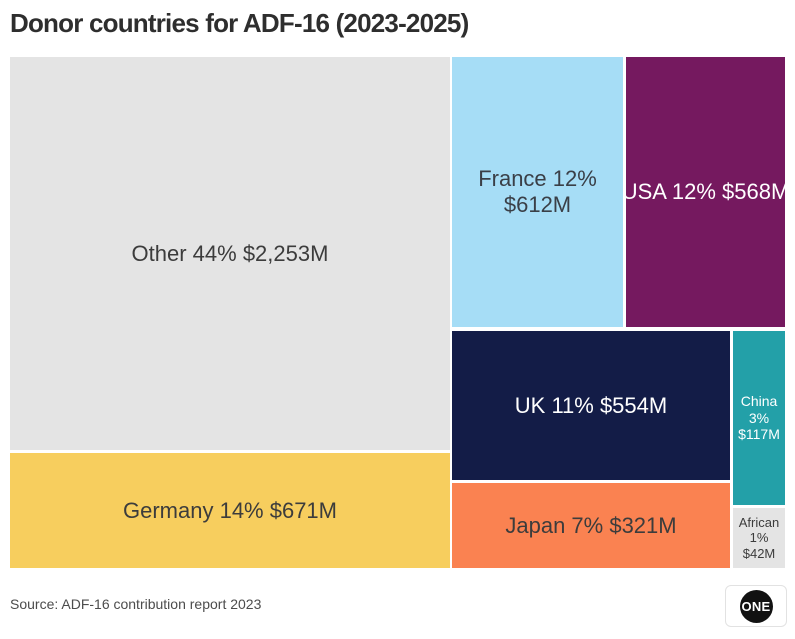 This screenshot has width=795, height=639. I want to click on tile-label-line: Other 44% $2,253M, so click(230, 253).